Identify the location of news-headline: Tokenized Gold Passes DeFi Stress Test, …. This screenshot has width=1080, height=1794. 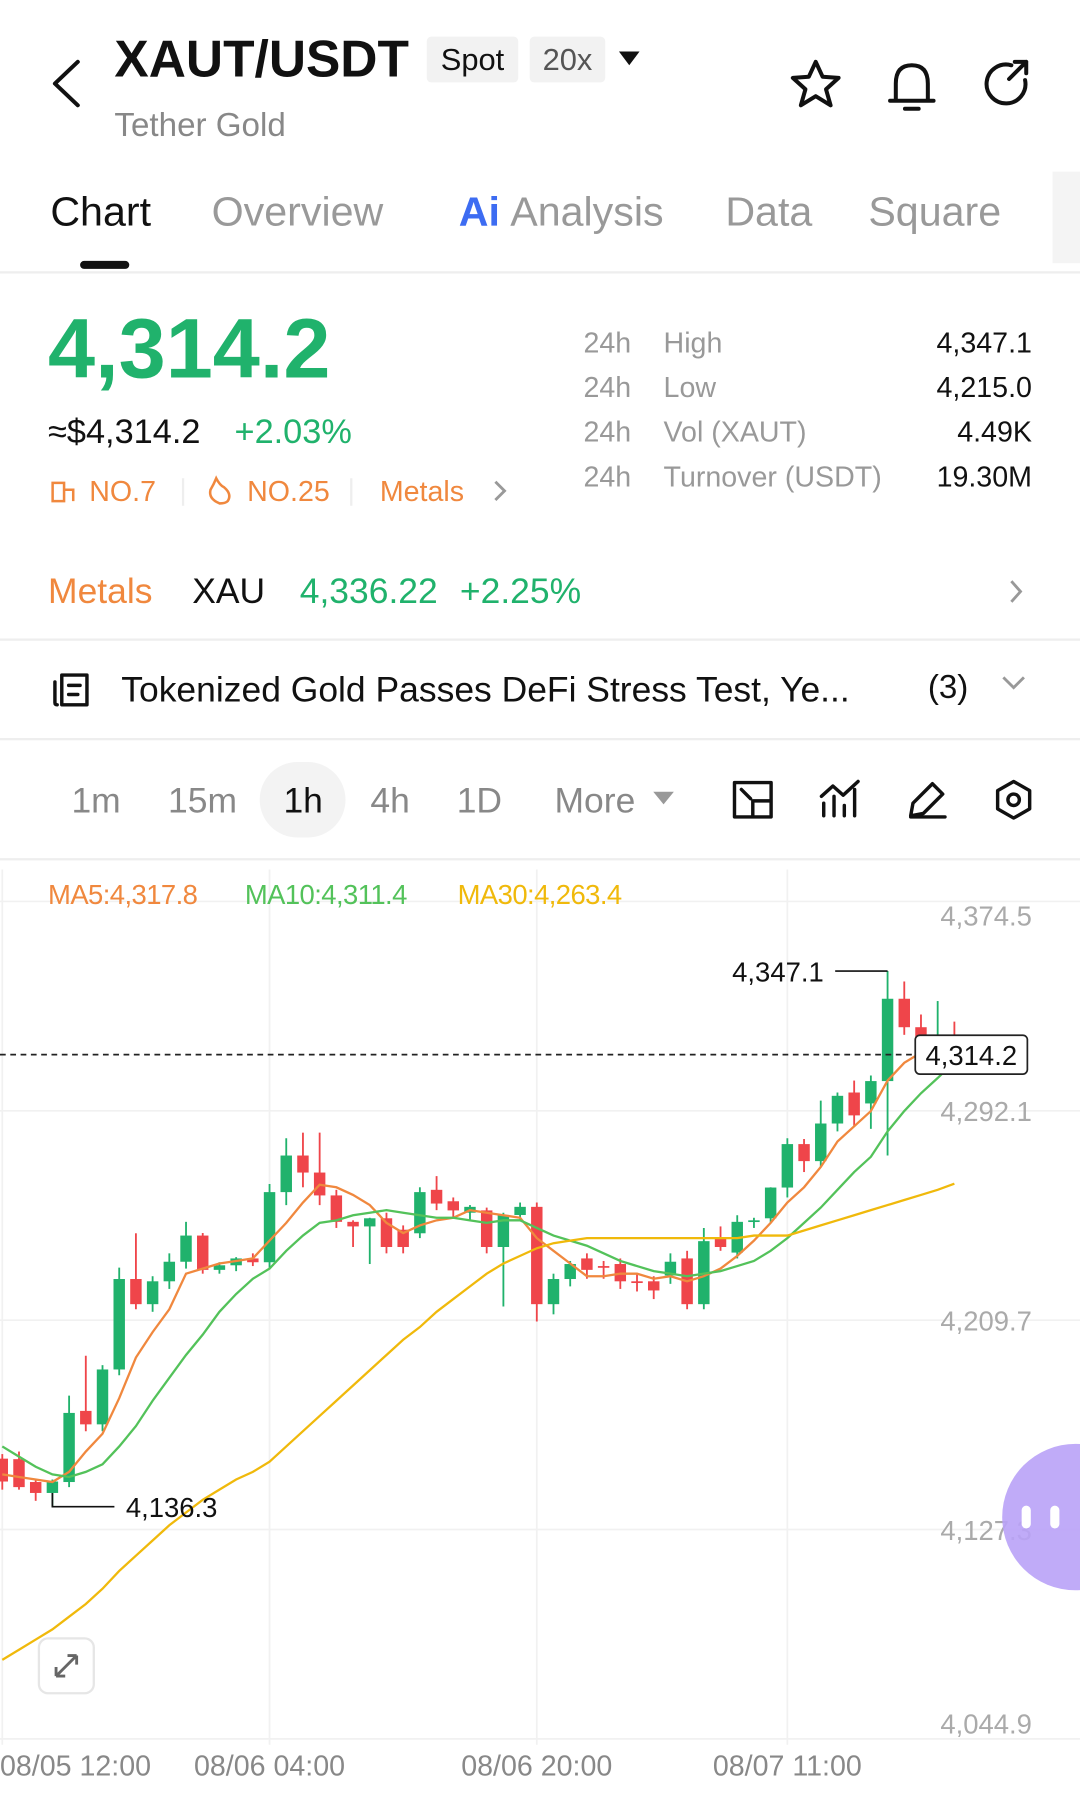
(485, 689).